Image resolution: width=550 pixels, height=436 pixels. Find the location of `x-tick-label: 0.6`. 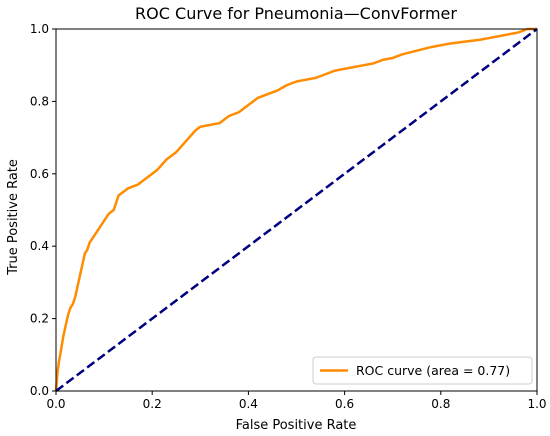

x-tick-label: 0.6 is located at coordinates (344, 404).